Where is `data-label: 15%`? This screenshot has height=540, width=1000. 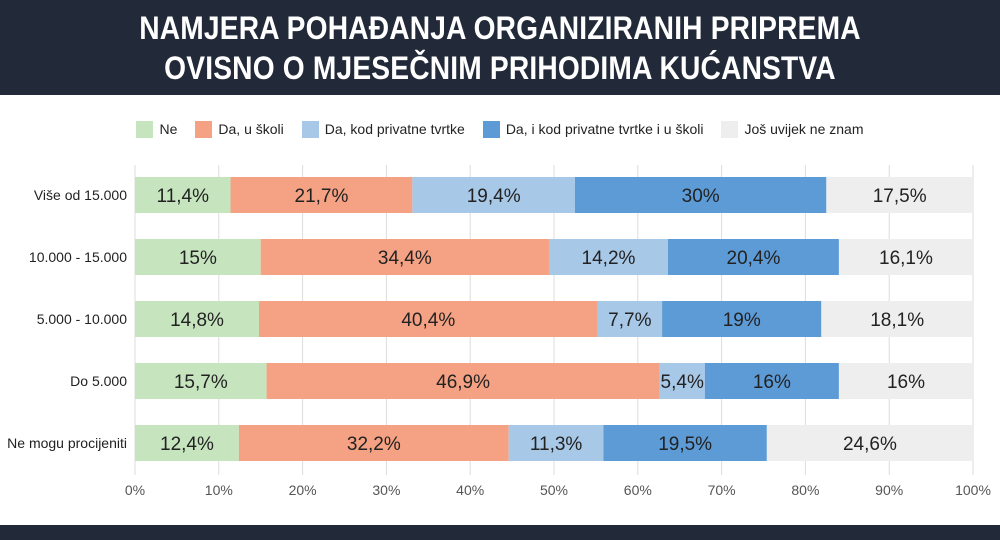
data-label: 15% is located at coordinates (198, 258).